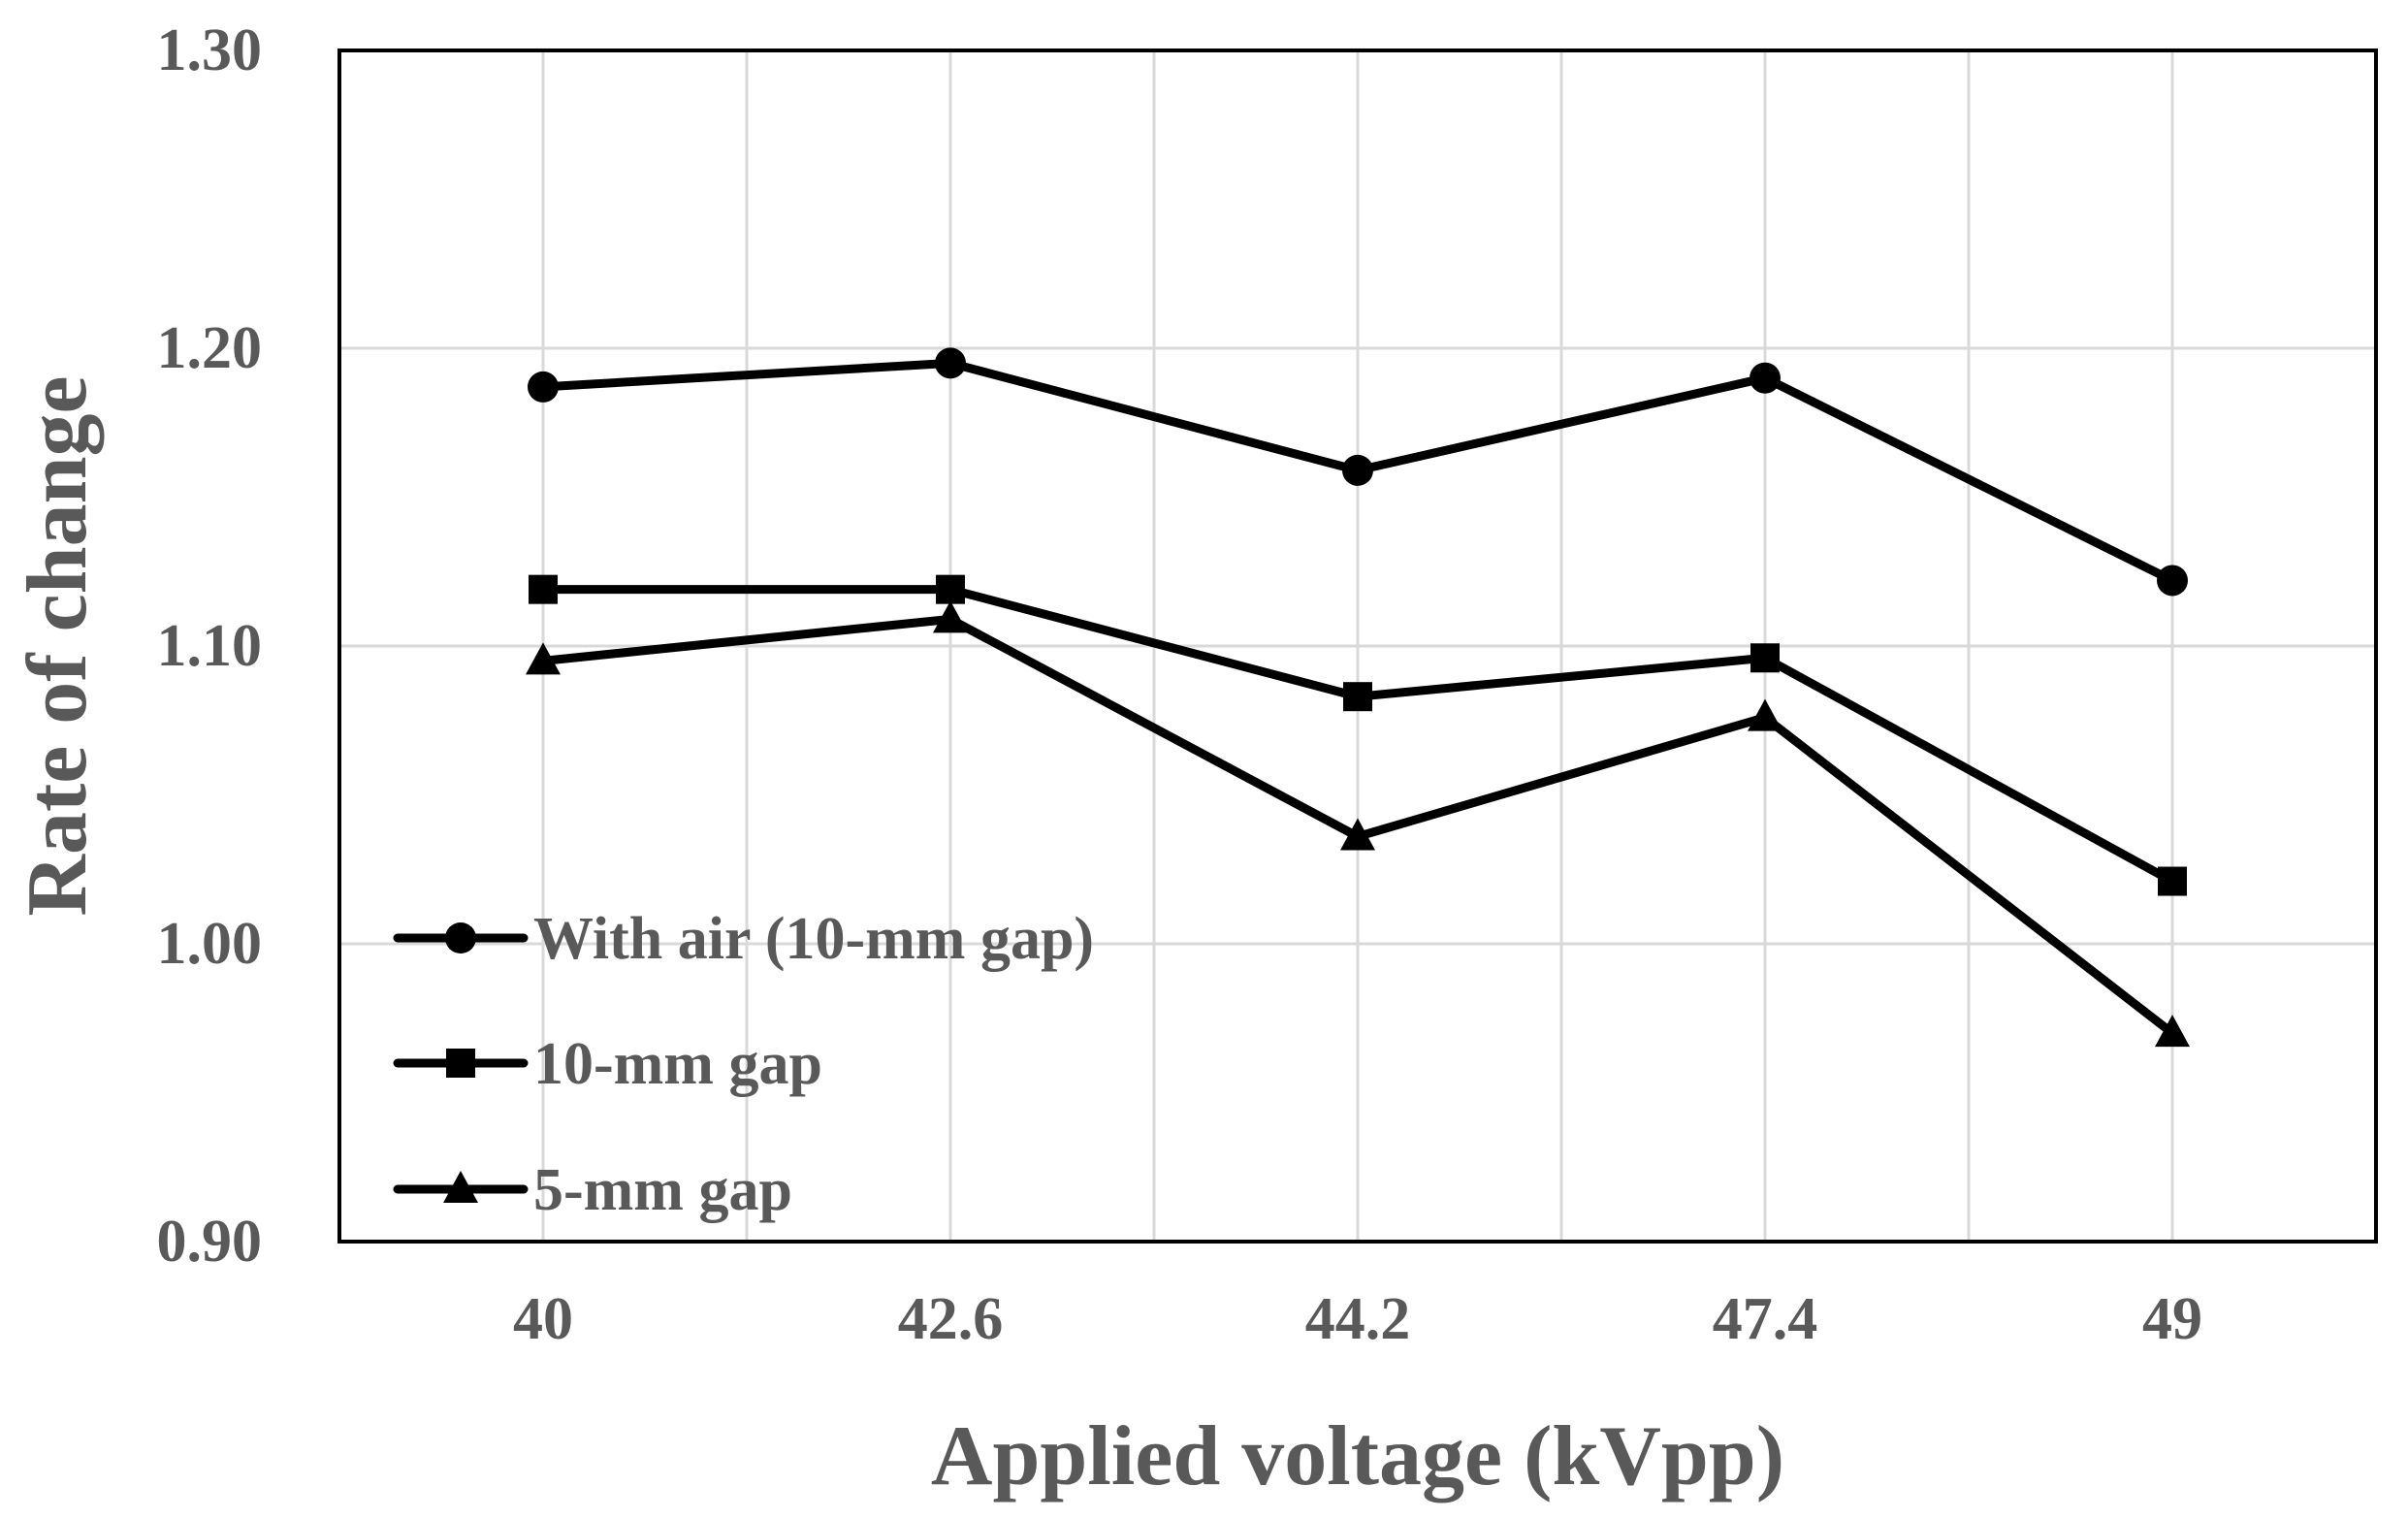 This screenshot has height=1519, width=2408. What do you see at coordinates (662, 1190) in the screenshot?
I see `legend-label: 5-mm gap` at bounding box center [662, 1190].